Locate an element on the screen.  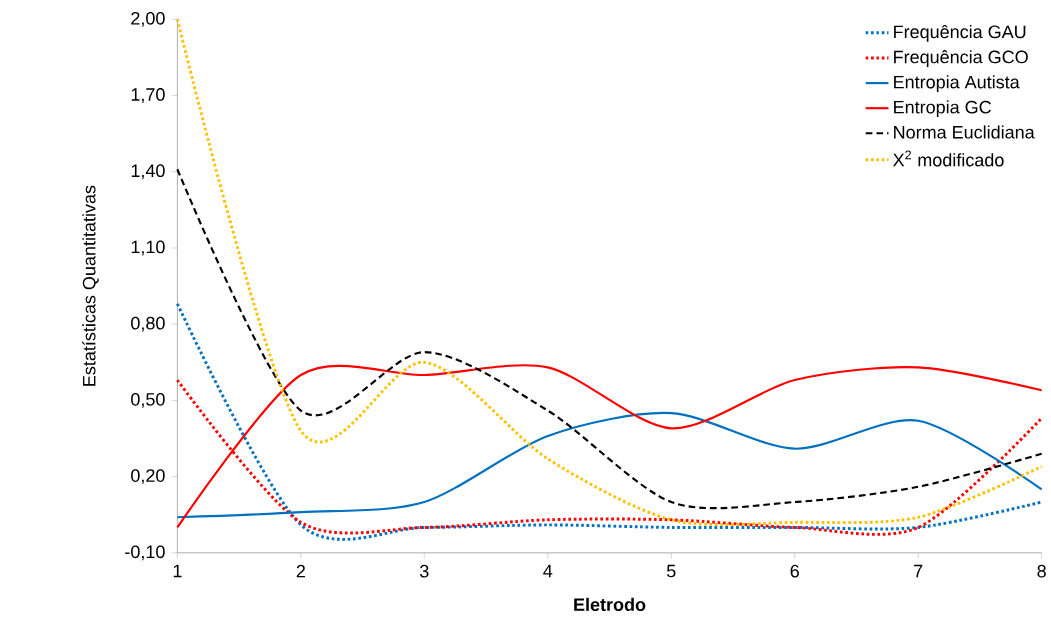
x-tick-label: 8 is located at coordinates (1041, 571).